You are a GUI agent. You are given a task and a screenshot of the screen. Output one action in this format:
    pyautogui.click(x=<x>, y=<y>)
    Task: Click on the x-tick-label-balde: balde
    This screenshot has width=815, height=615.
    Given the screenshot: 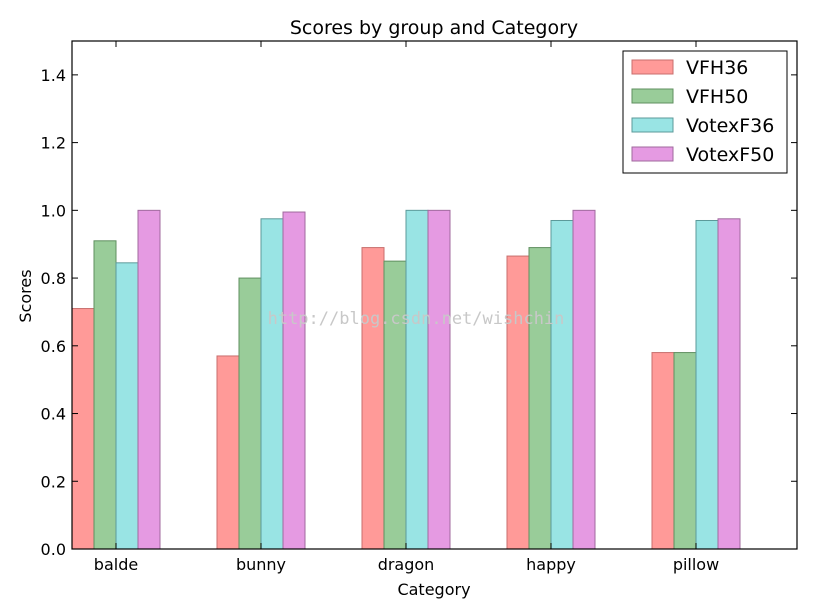 What is the action you would take?
    pyautogui.click(x=116, y=564)
    